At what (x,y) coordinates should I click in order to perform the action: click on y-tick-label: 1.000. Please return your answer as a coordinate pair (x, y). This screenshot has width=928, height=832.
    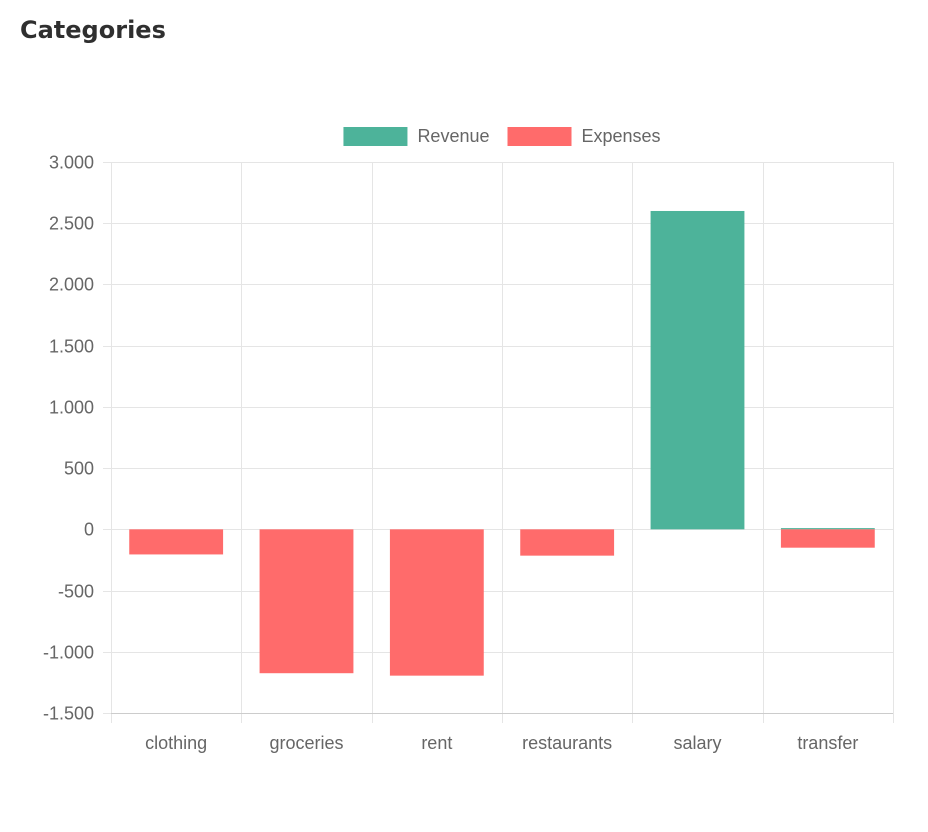
    Looking at the image, I should click on (71, 408).